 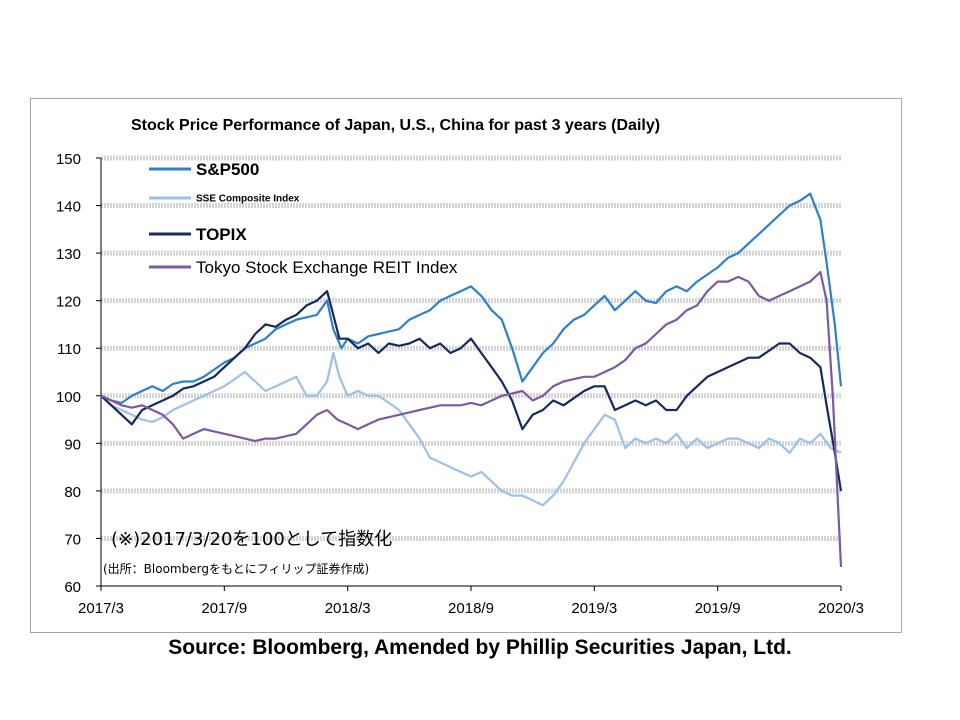 What do you see at coordinates (248, 199) in the screenshot?
I see `legend-label-1: SSE Composite Index` at bounding box center [248, 199].